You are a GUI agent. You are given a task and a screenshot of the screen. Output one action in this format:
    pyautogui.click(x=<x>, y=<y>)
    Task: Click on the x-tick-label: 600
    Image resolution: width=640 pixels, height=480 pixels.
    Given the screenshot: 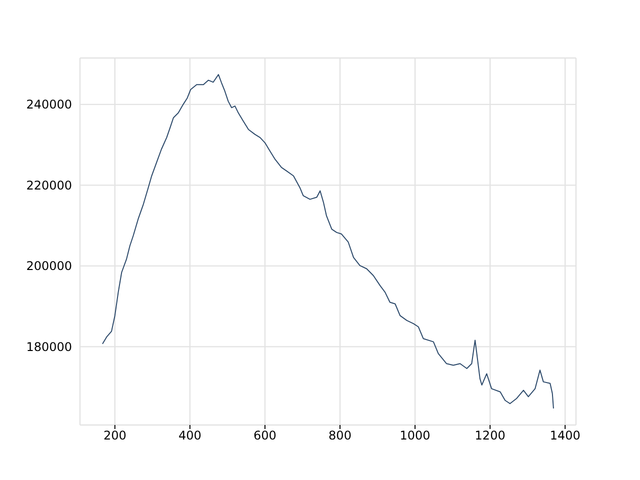 What is the action you would take?
    pyautogui.click(x=265, y=435)
    